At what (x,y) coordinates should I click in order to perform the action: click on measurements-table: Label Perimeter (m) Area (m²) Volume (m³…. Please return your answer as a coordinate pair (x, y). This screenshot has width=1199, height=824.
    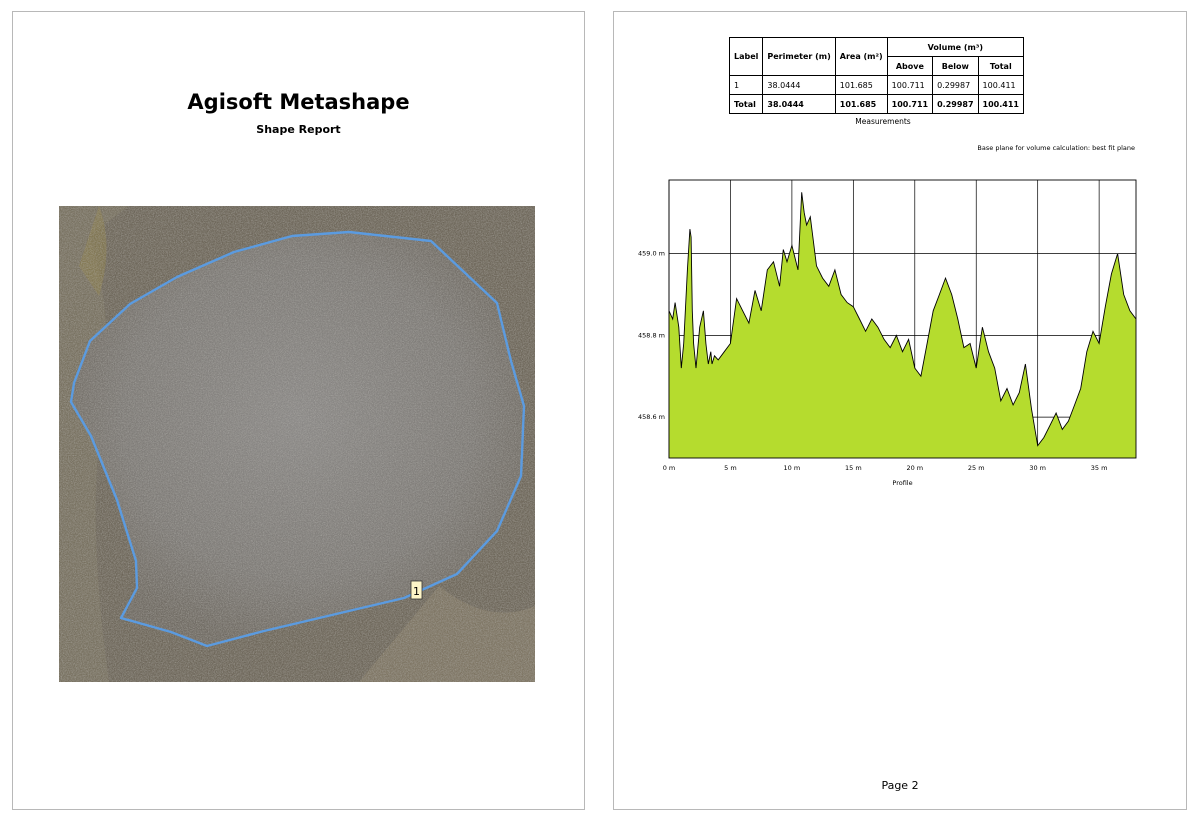
    Looking at the image, I should click on (876, 75).